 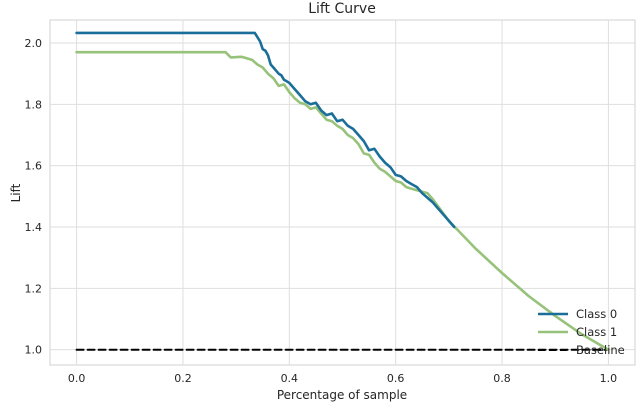 What do you see at coordinates (342, 9) in the screenshot?
I see `chart-title: Lift Curve` at bounding box center [342, 9].